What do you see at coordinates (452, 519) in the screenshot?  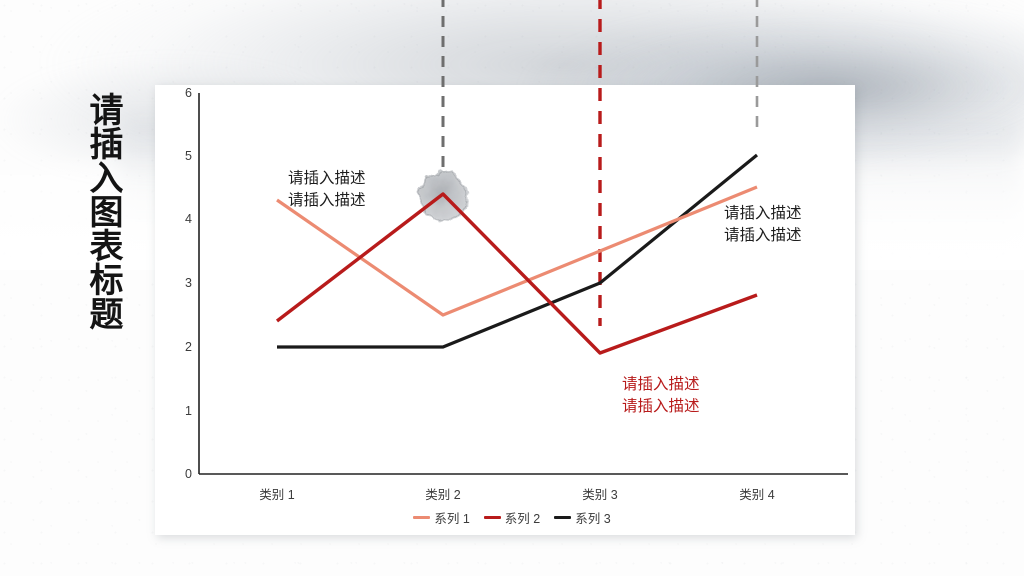 I see `legend-label-series-1: 系列 1` at bounding box center [452, 519].